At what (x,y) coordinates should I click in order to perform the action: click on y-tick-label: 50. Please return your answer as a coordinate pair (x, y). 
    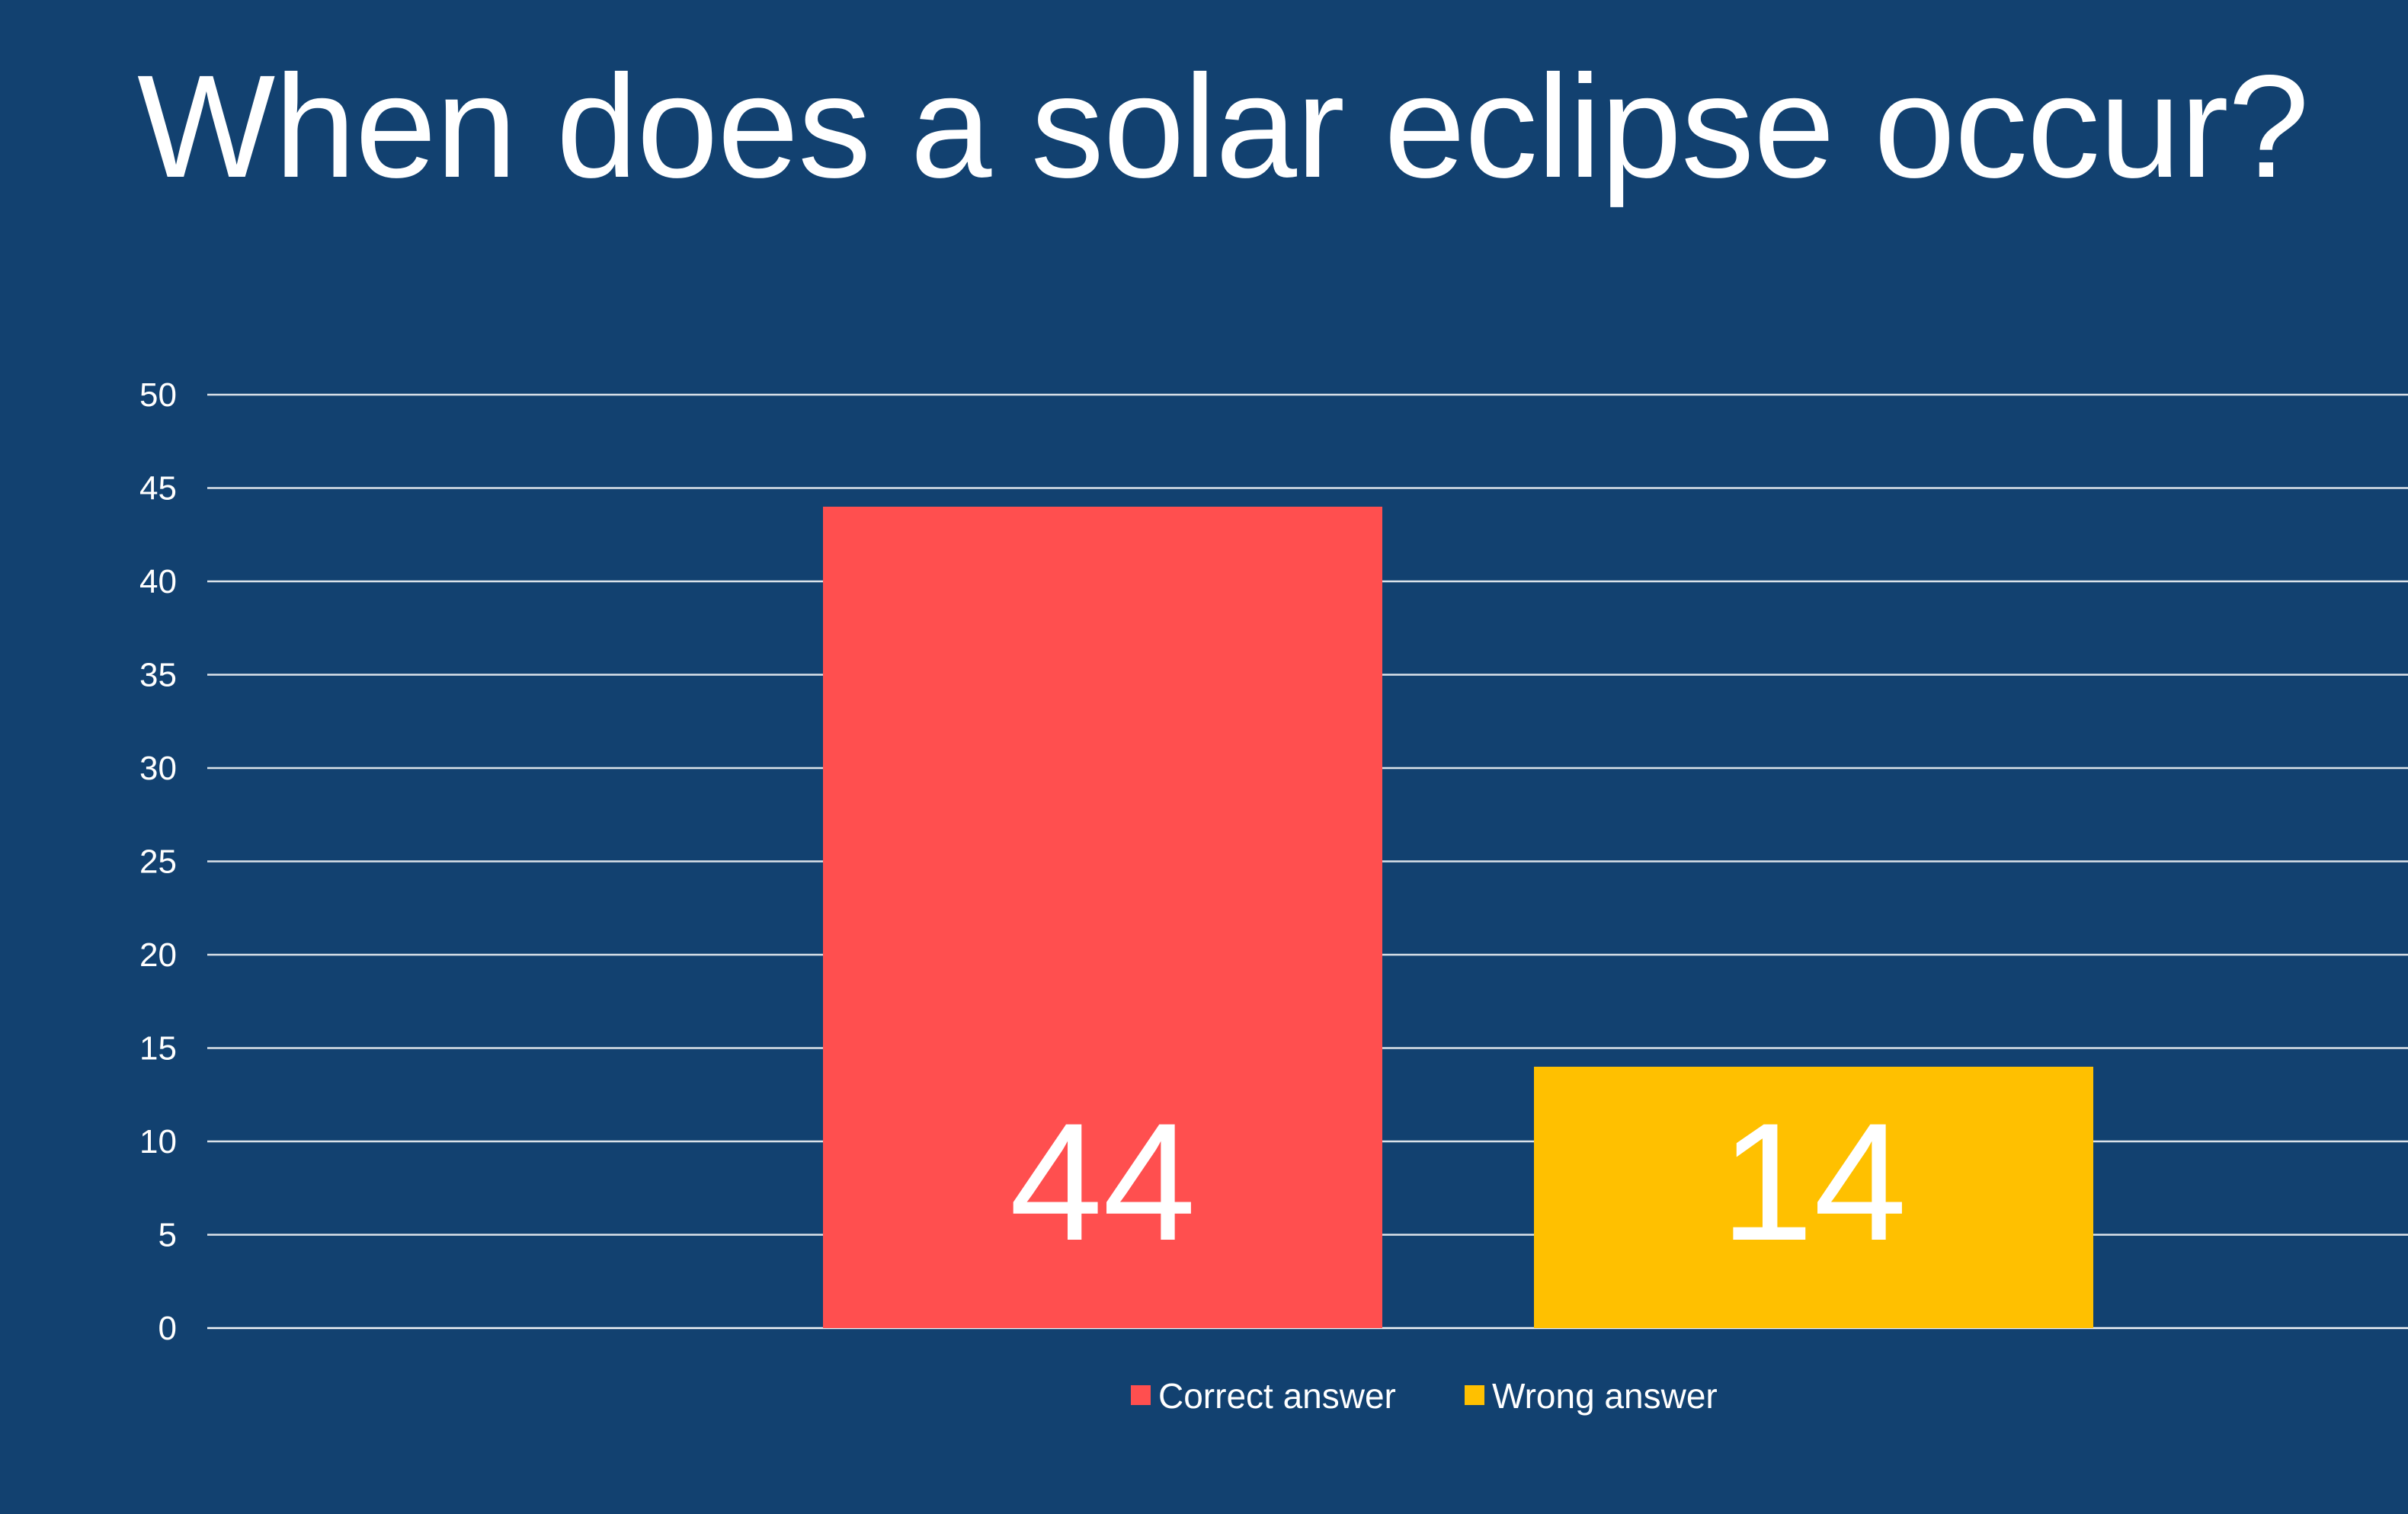
    Looking at the image, I should click on (158, 395).